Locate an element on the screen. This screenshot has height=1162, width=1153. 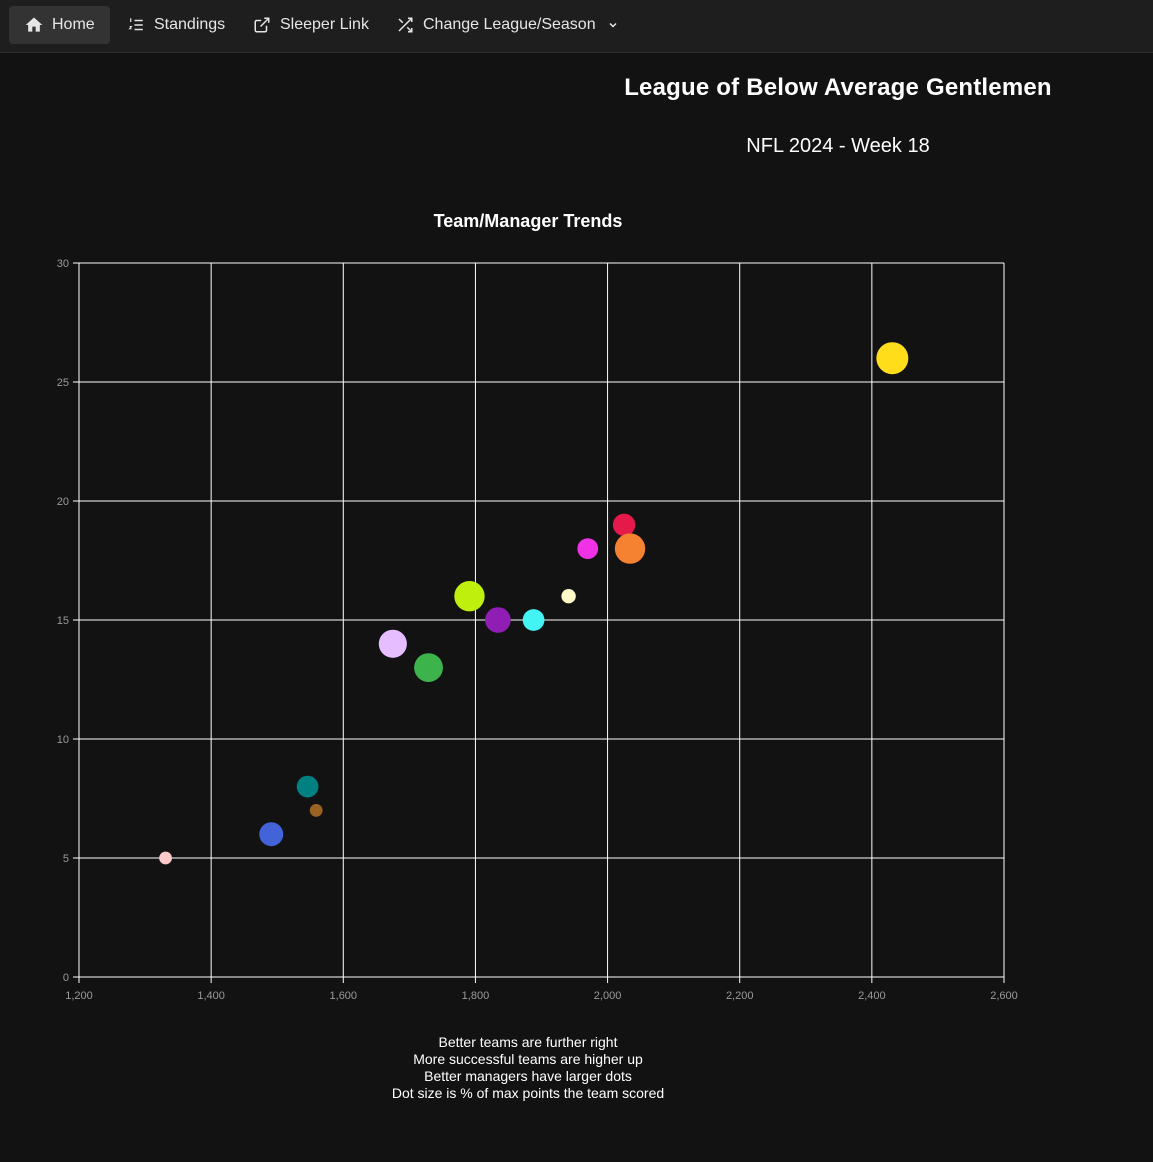
x-tick-label: 1,400 is located at coordinates (211, 996).